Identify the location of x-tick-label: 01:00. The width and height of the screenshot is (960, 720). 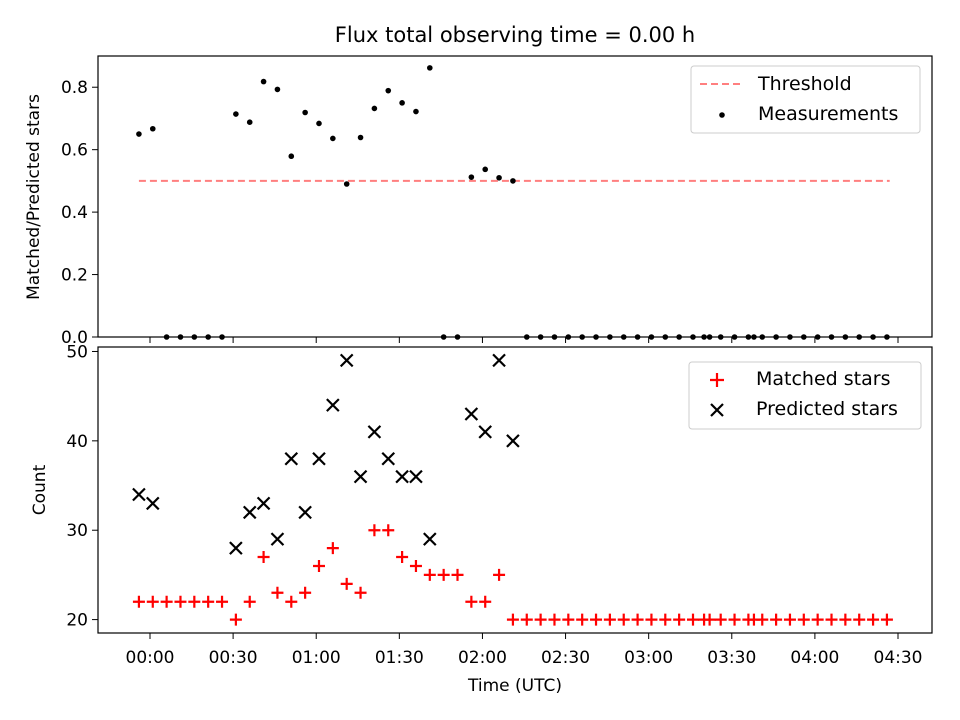
(316, 658).